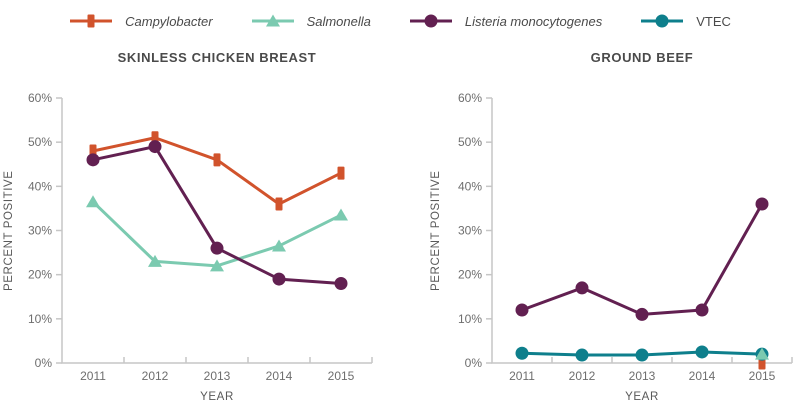  What do you see at coordinates (338, 21) in the screenshot?
I see `legend-label: Salmonella` at bounding box center [338, 21].